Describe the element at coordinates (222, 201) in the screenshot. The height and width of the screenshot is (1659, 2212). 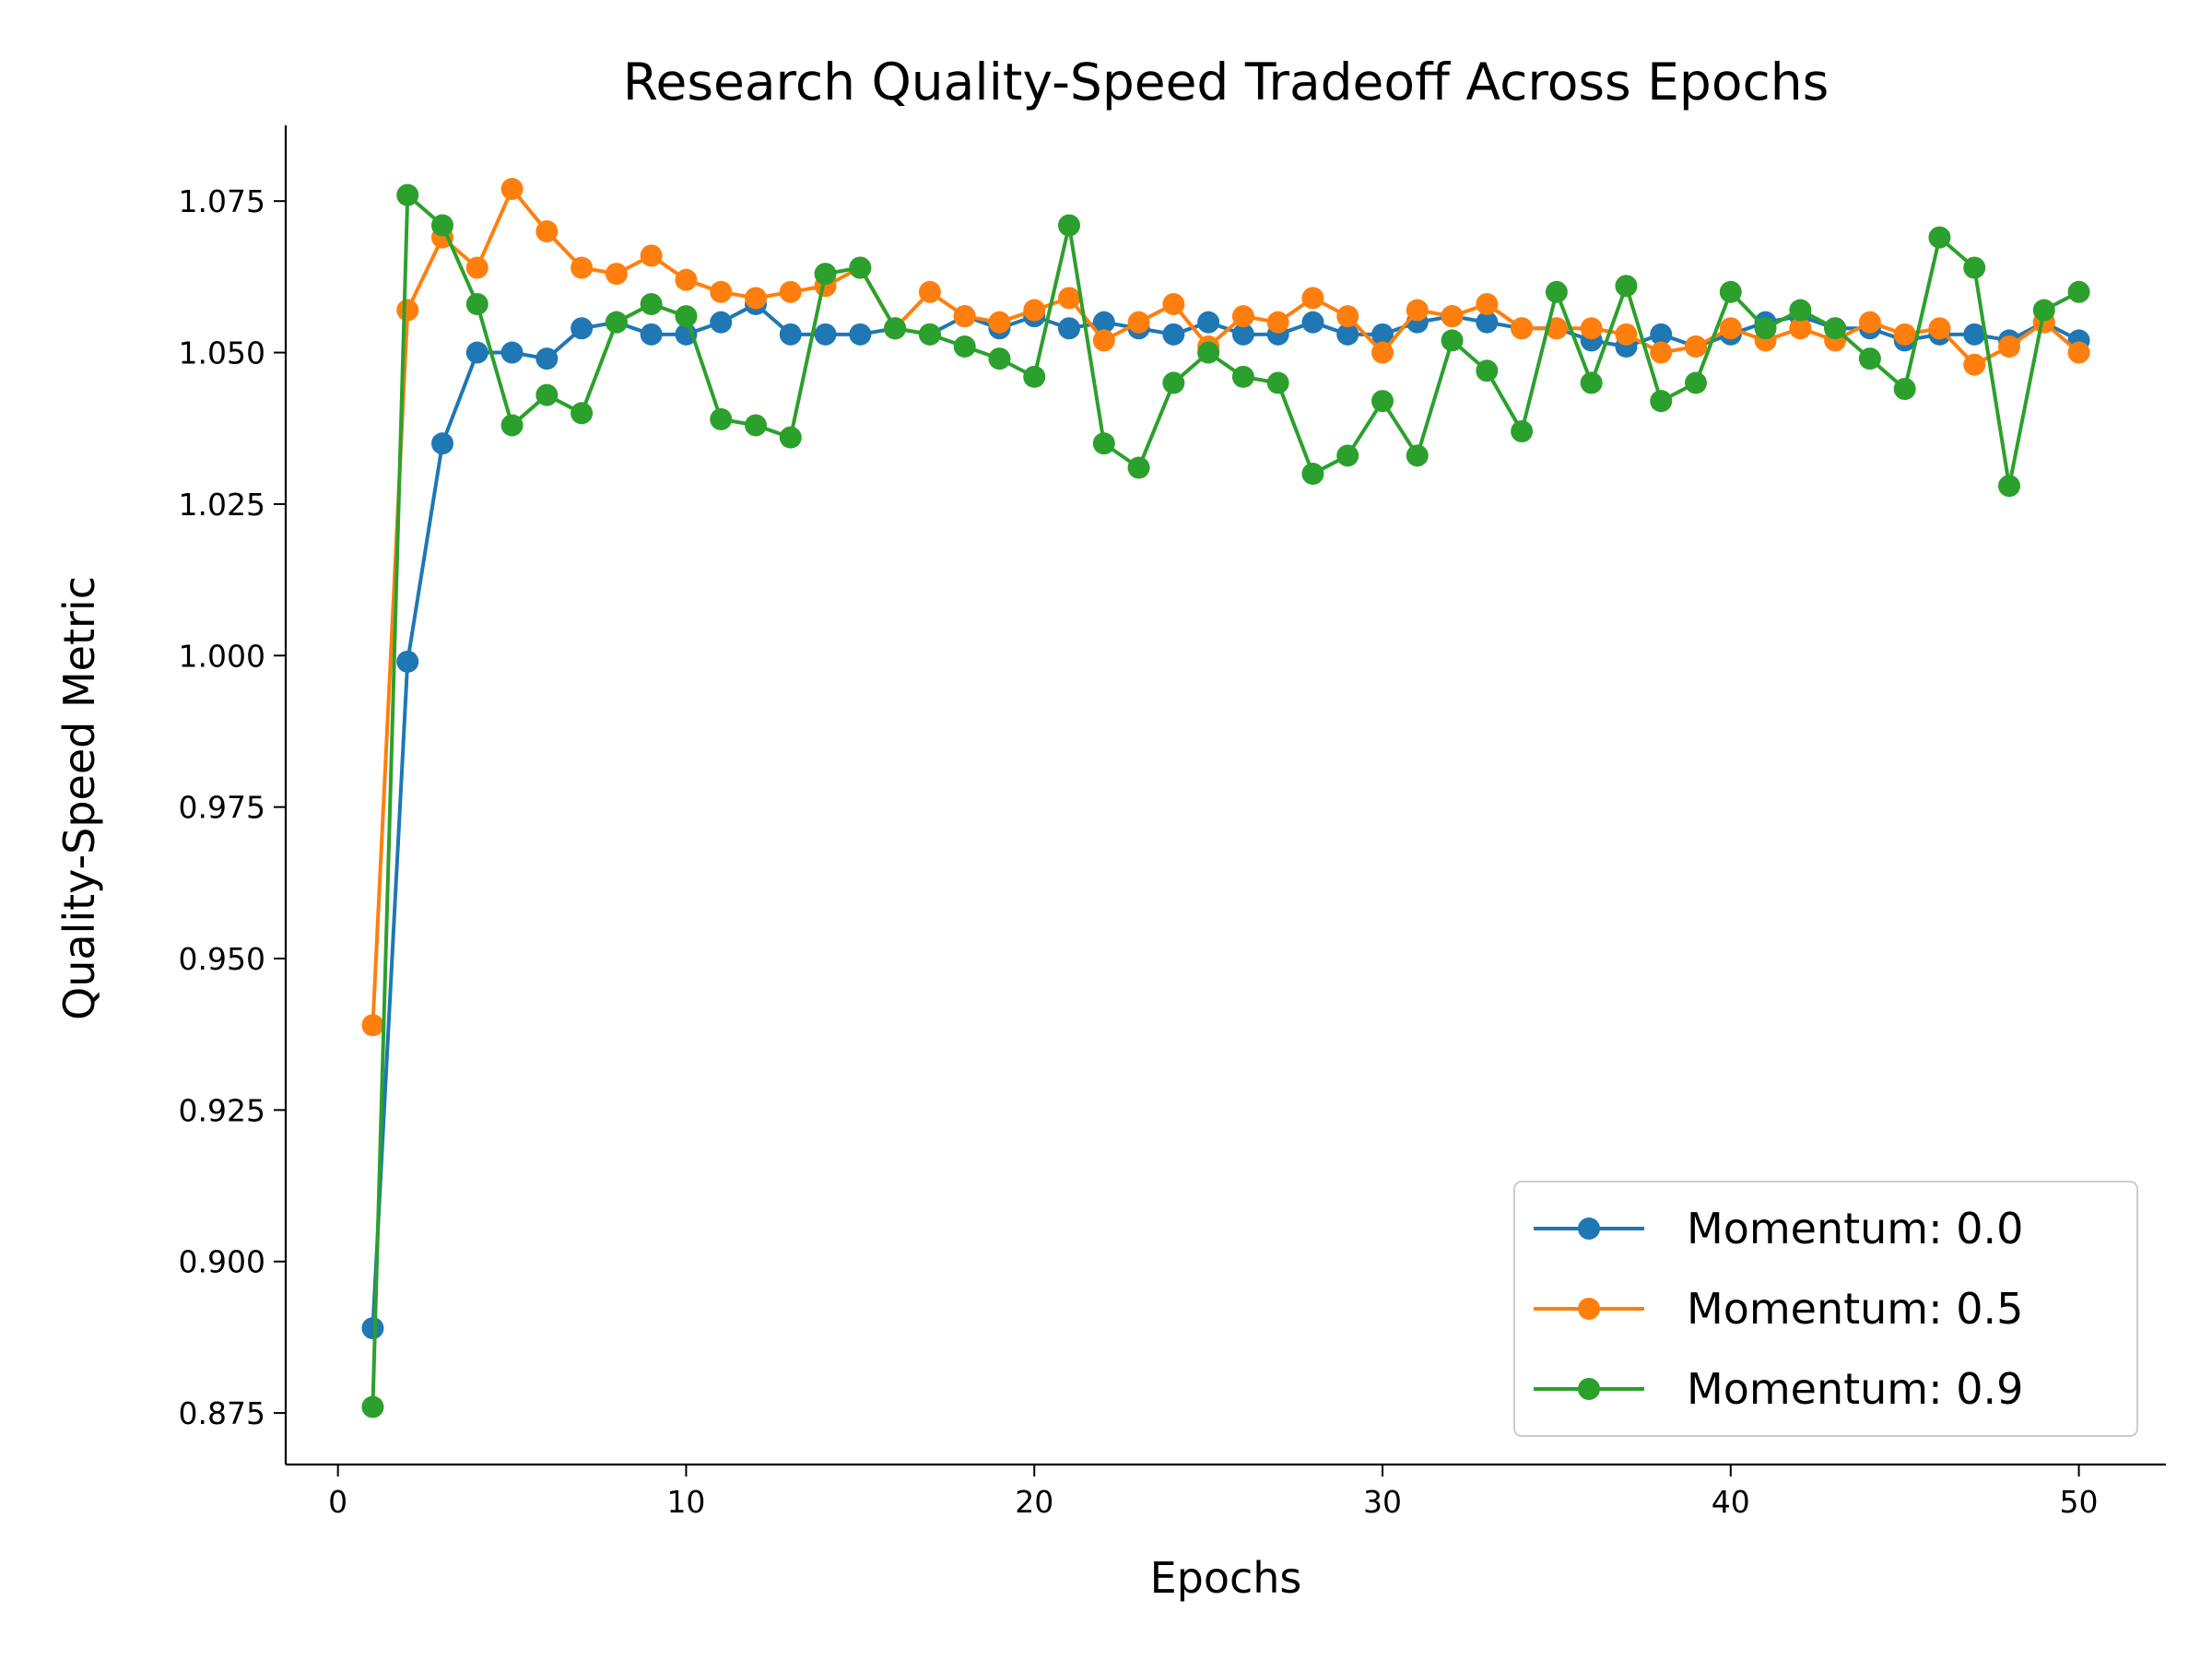
I see `y-tick-label: 1.075` at that location.